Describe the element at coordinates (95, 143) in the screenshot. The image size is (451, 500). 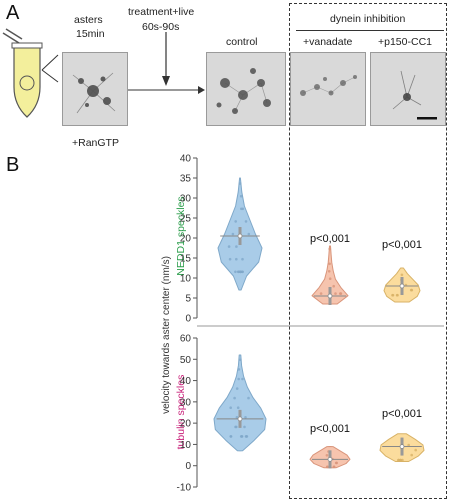
I see `rangtp-label: +RanGTP` at that location.